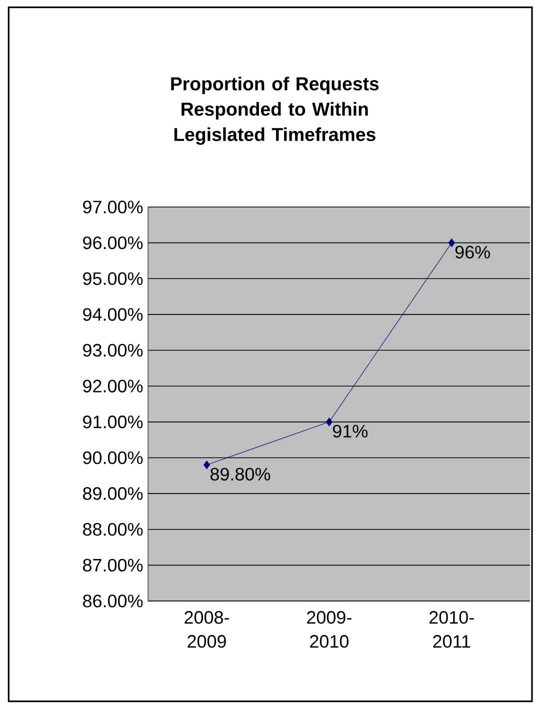 The width and height of the screenshot is (534, 711). Describe the element at coordinates (113, 243) in the screenshot. I see `y-tick-label: 96.00%` at that location.